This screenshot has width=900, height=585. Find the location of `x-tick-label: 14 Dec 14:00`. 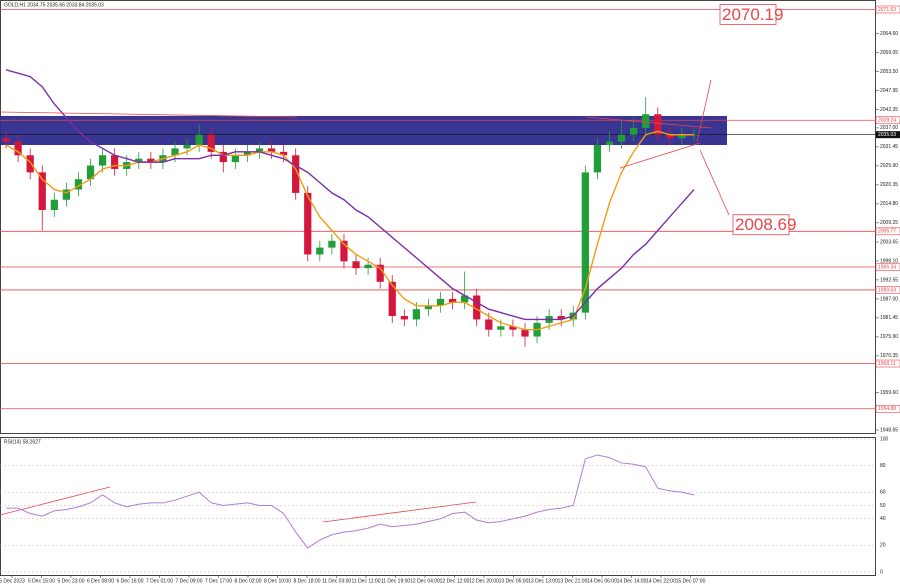

x-tick-label: 14 Dec 14:00 is located at coordinates (632, 581).